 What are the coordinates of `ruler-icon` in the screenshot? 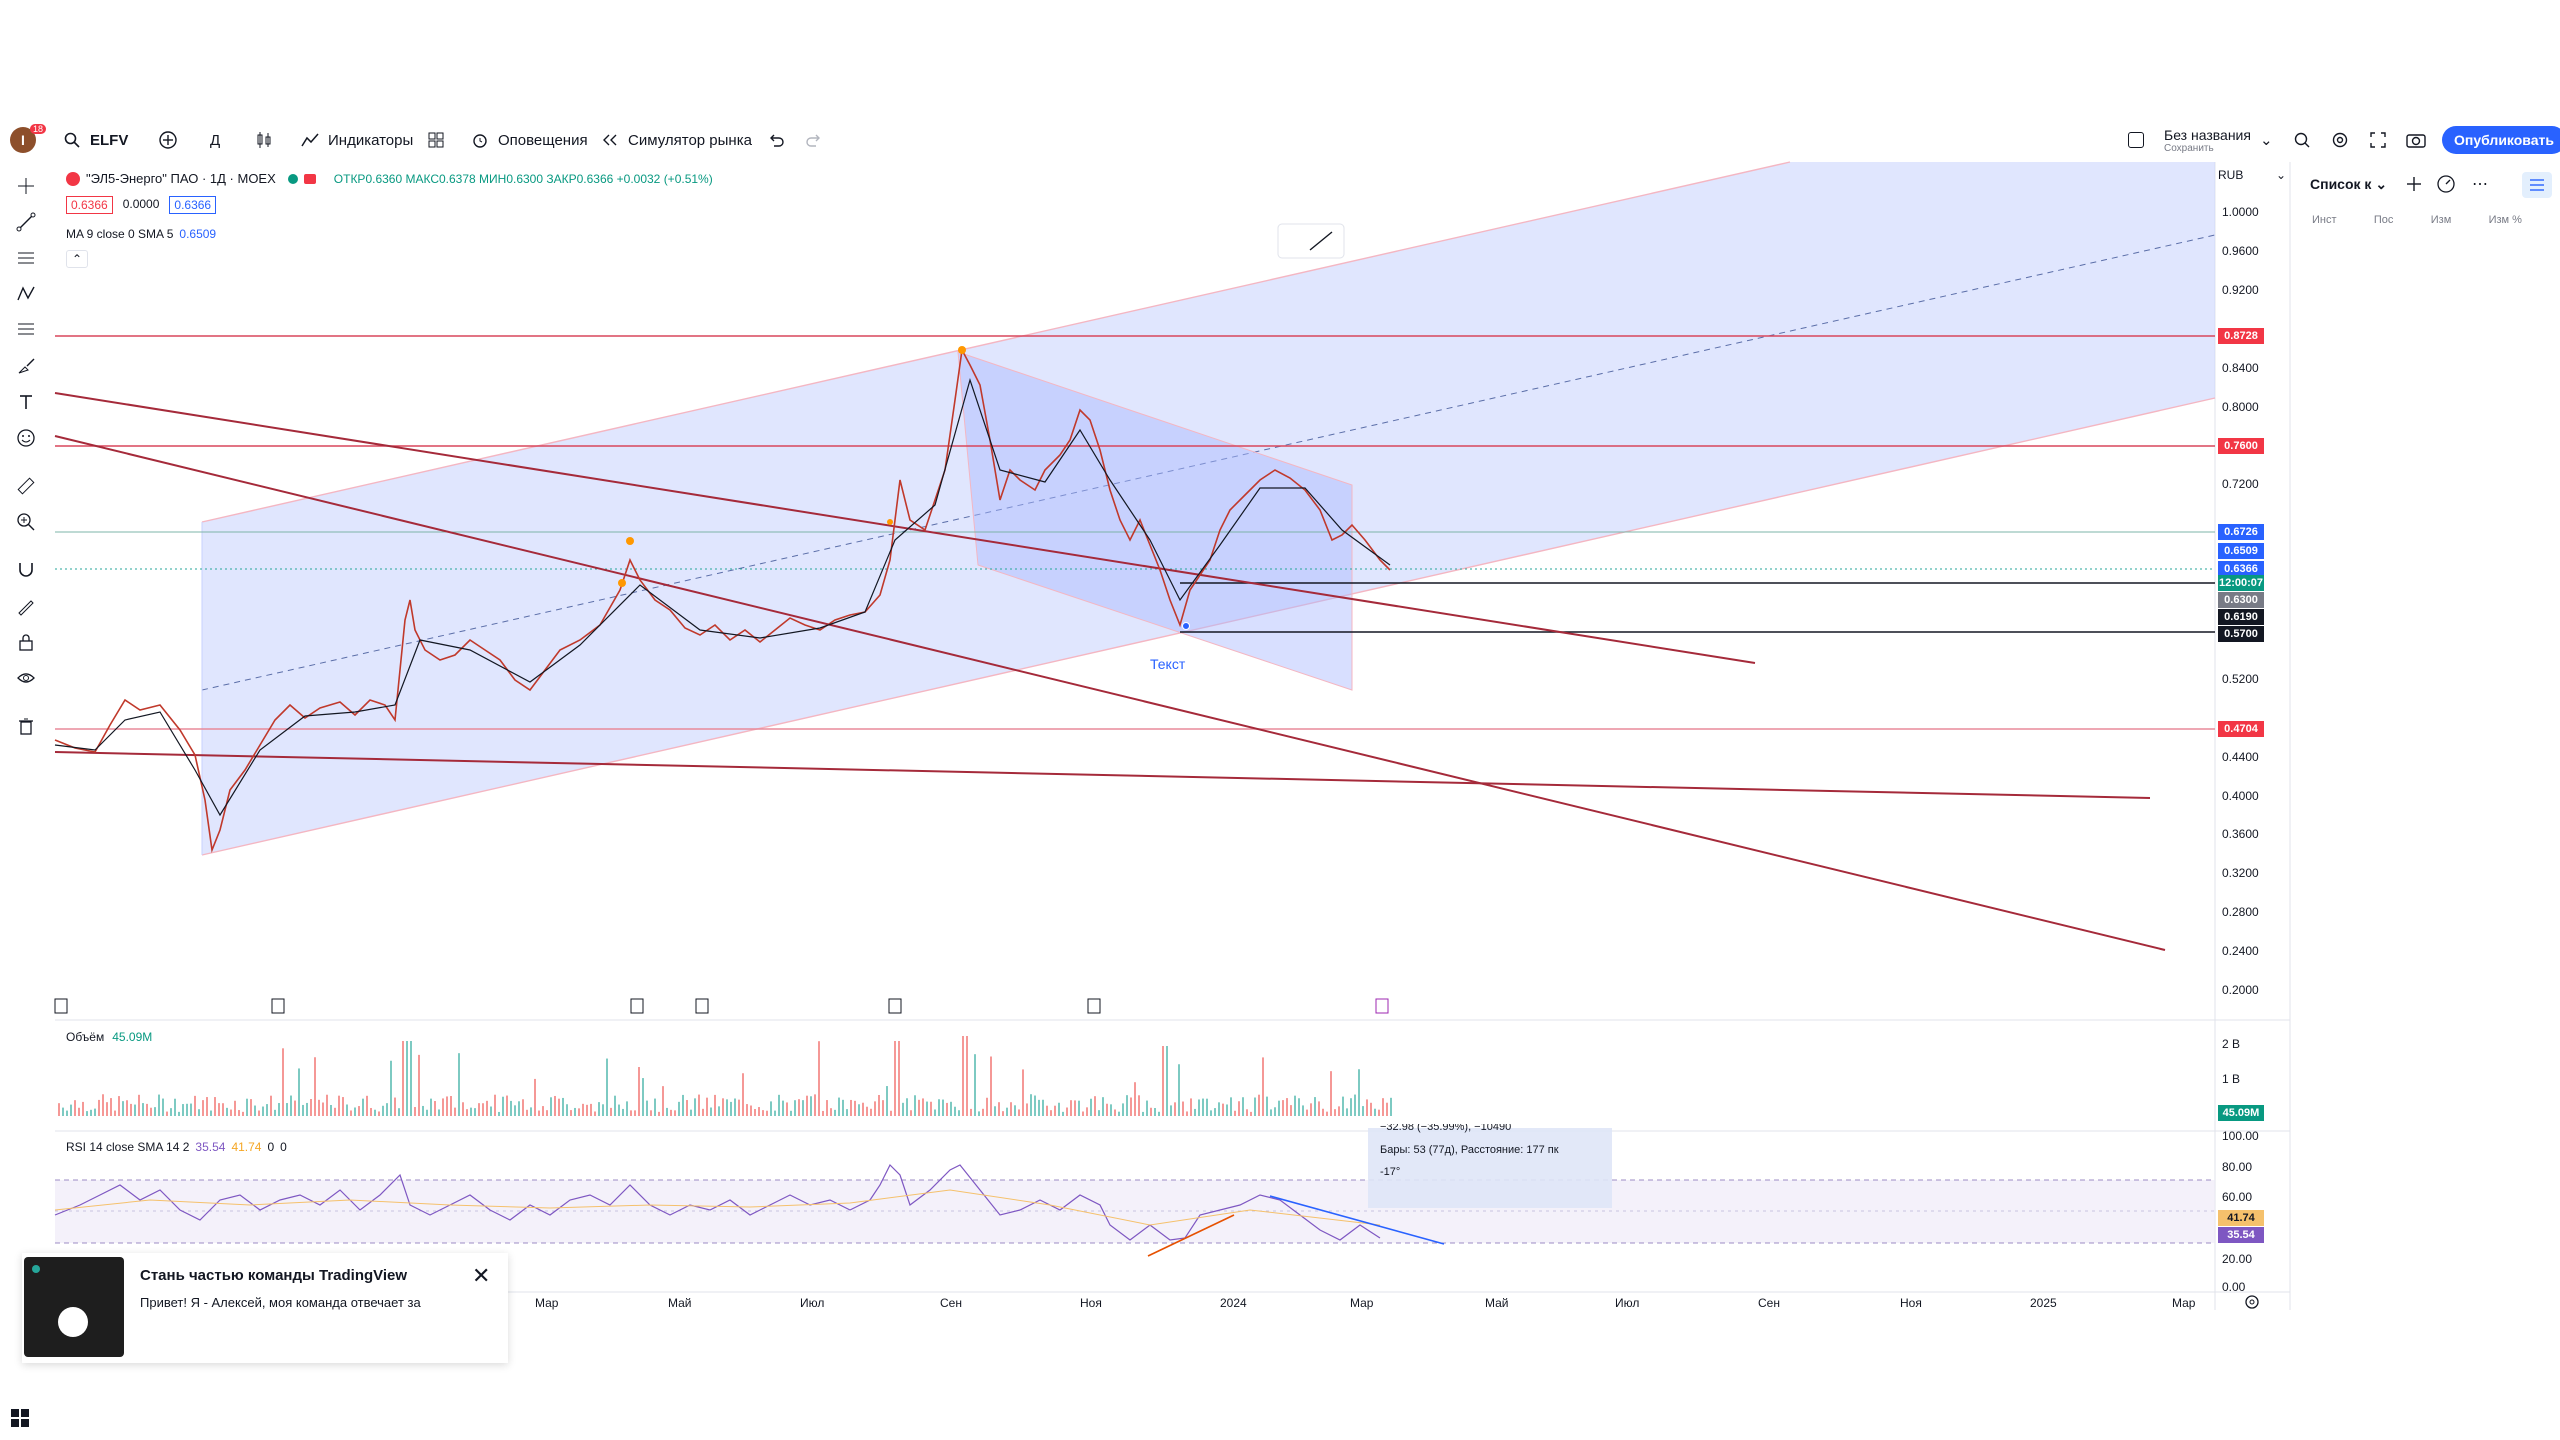 It's located at (26, 486).